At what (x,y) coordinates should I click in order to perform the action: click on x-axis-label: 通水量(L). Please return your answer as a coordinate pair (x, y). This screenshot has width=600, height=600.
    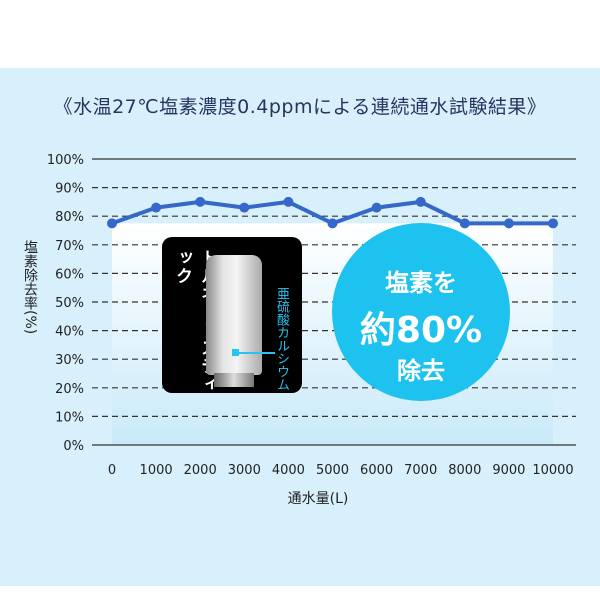
    Looking at the image, I should click on (318, 499).